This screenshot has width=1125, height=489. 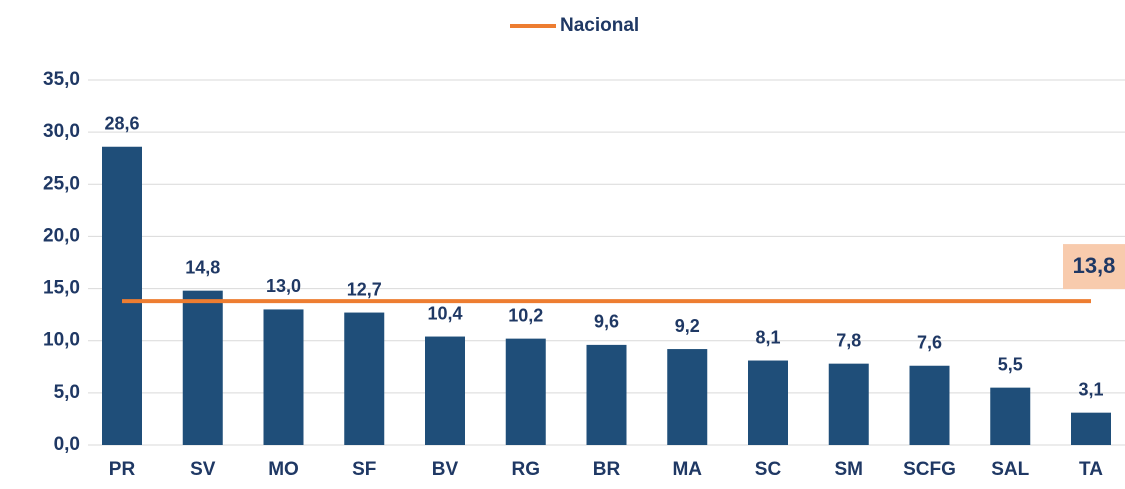 What do you see at coordinates (203, 469) in the screenshot?
I see `x-tick-label: SV` at bounding box center [203, 469].